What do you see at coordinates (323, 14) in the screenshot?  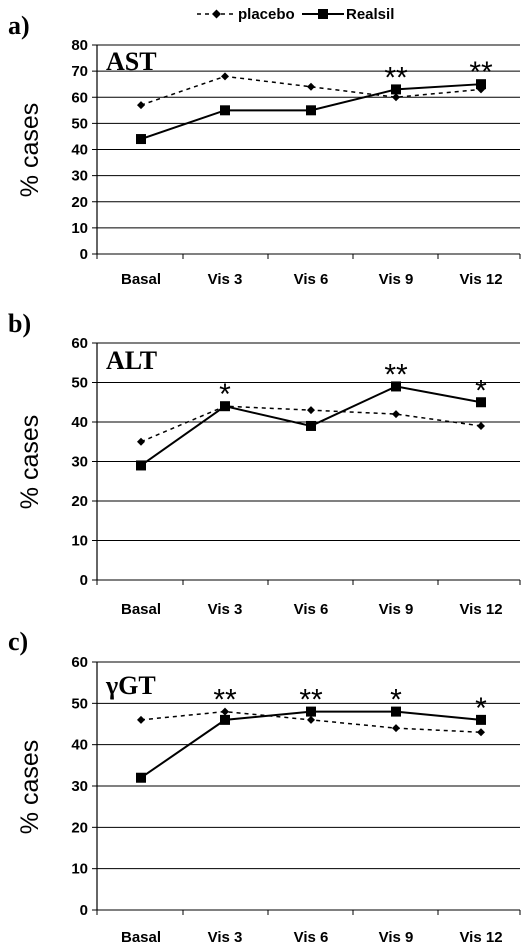 I see `legend-realsil-marker` at bounding box center [323, 14].